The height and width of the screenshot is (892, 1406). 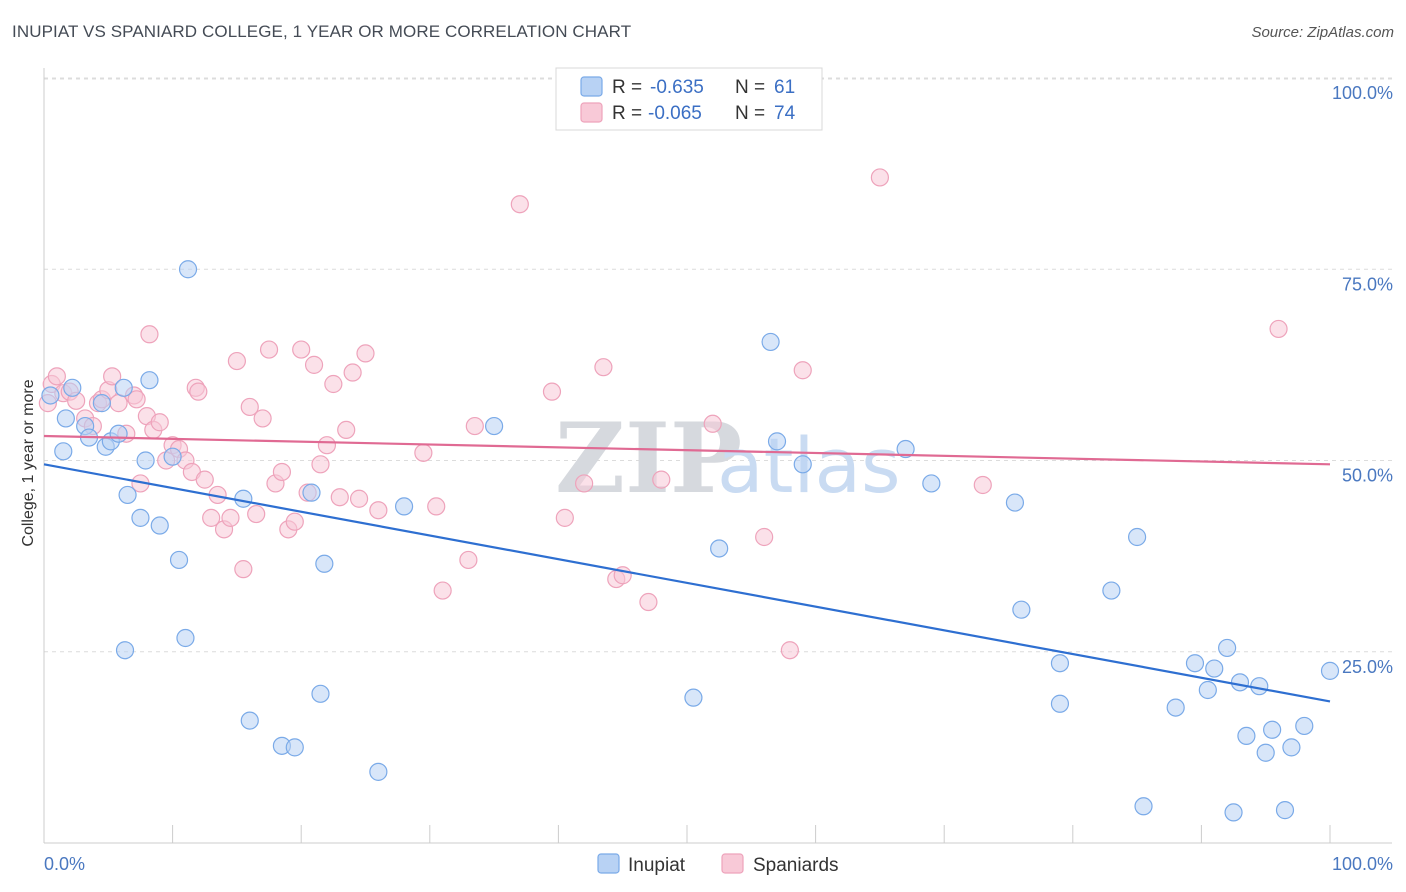 I want to click on bottom-legend-spaniards-swatch, so click(x=732, y=863).